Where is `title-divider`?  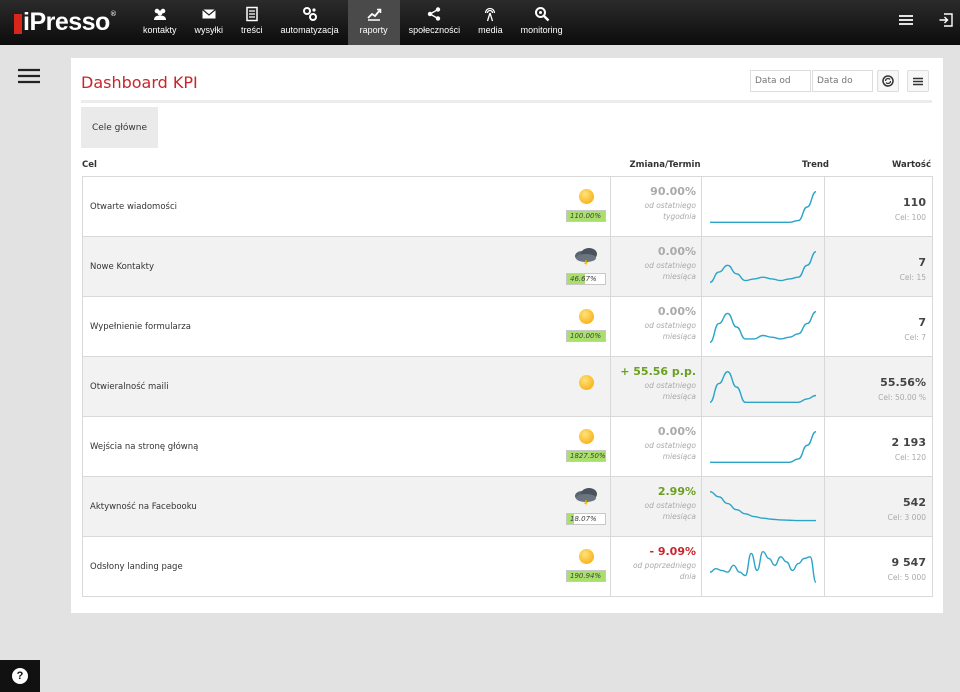 title-divider is located at coordinates (506, 101).